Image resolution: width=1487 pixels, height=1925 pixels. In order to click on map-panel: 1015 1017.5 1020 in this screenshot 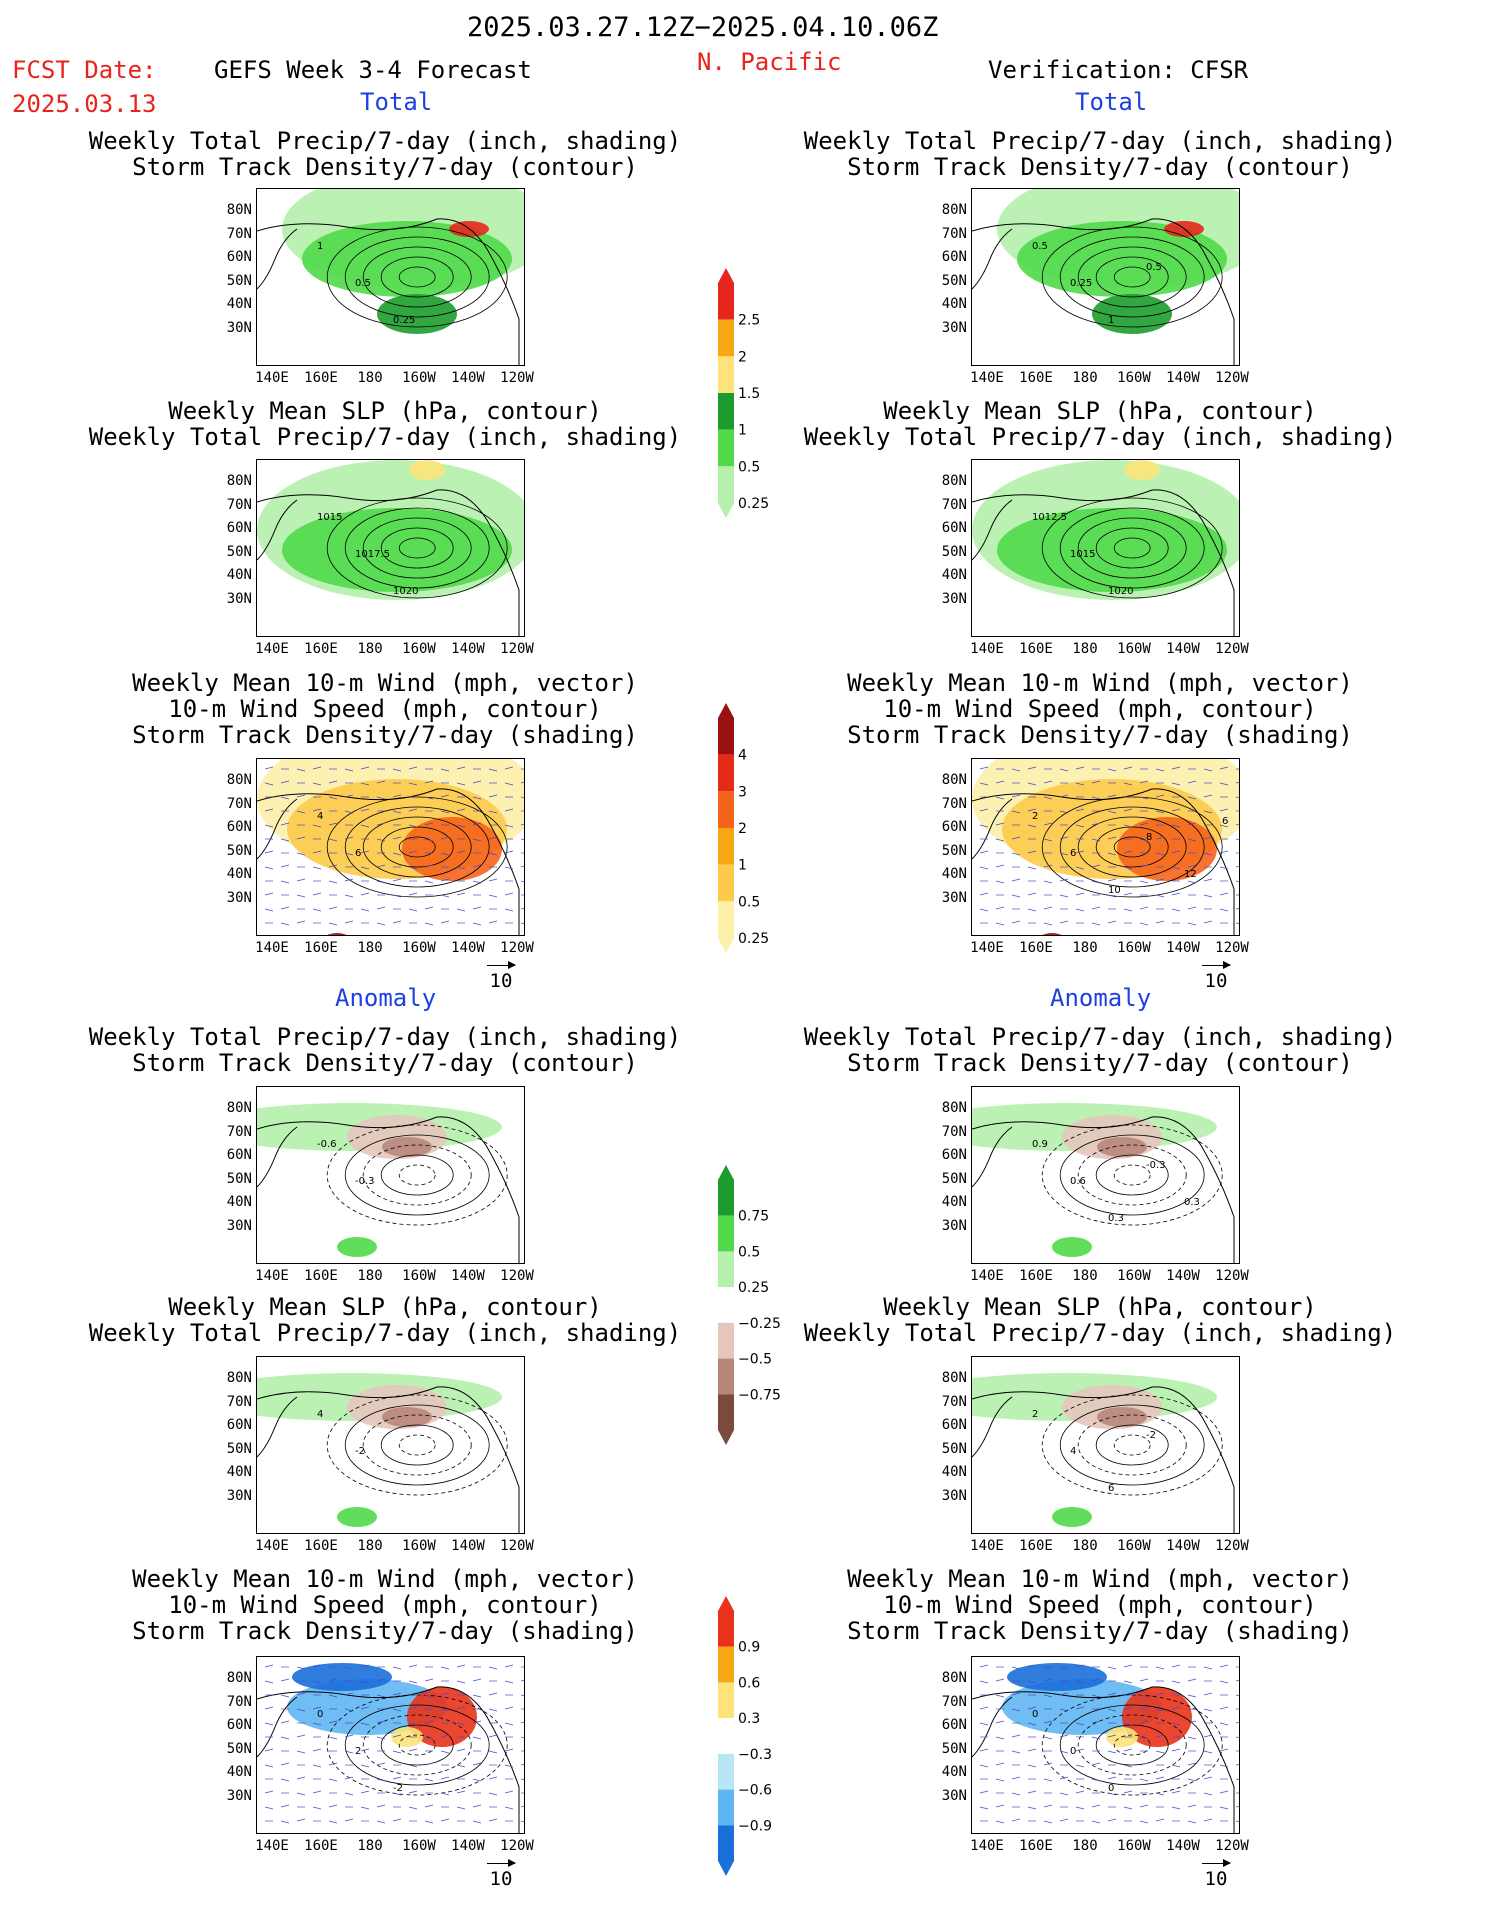, I will do `click(390, 548)`.